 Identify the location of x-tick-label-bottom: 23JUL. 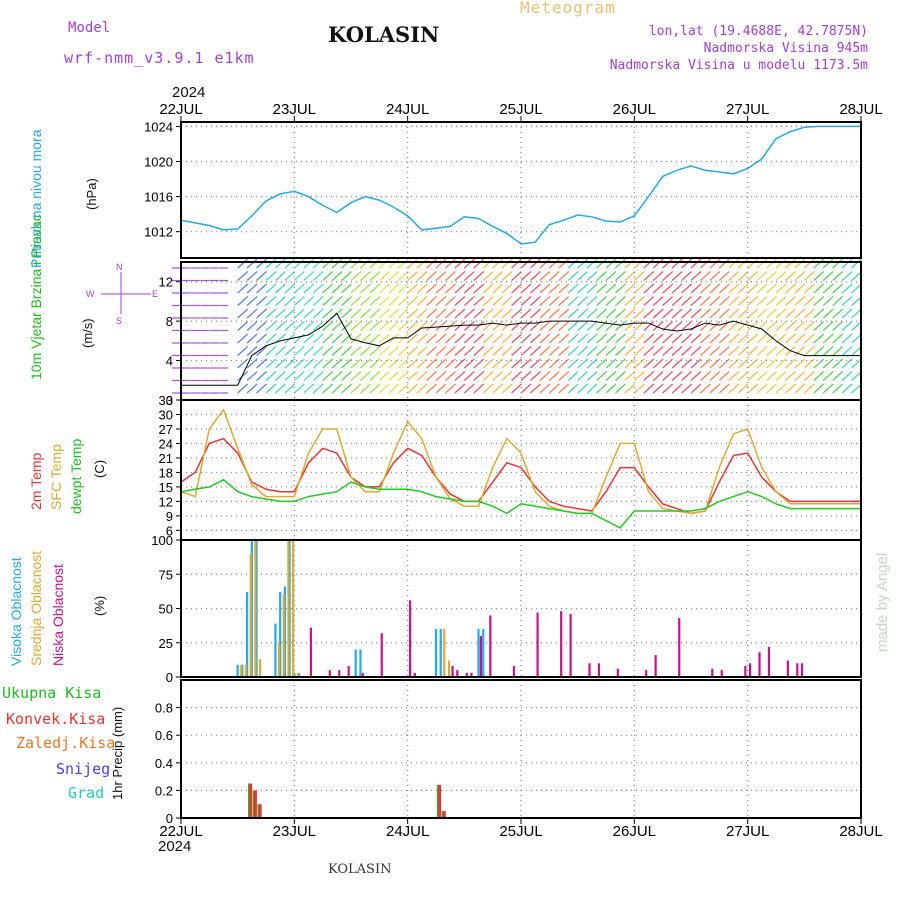
(294, 831).